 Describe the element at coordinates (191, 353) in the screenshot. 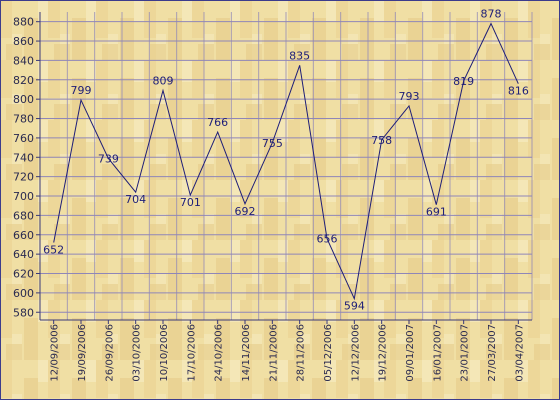

I see `x-tick-label: 17/10/2006` at that location.